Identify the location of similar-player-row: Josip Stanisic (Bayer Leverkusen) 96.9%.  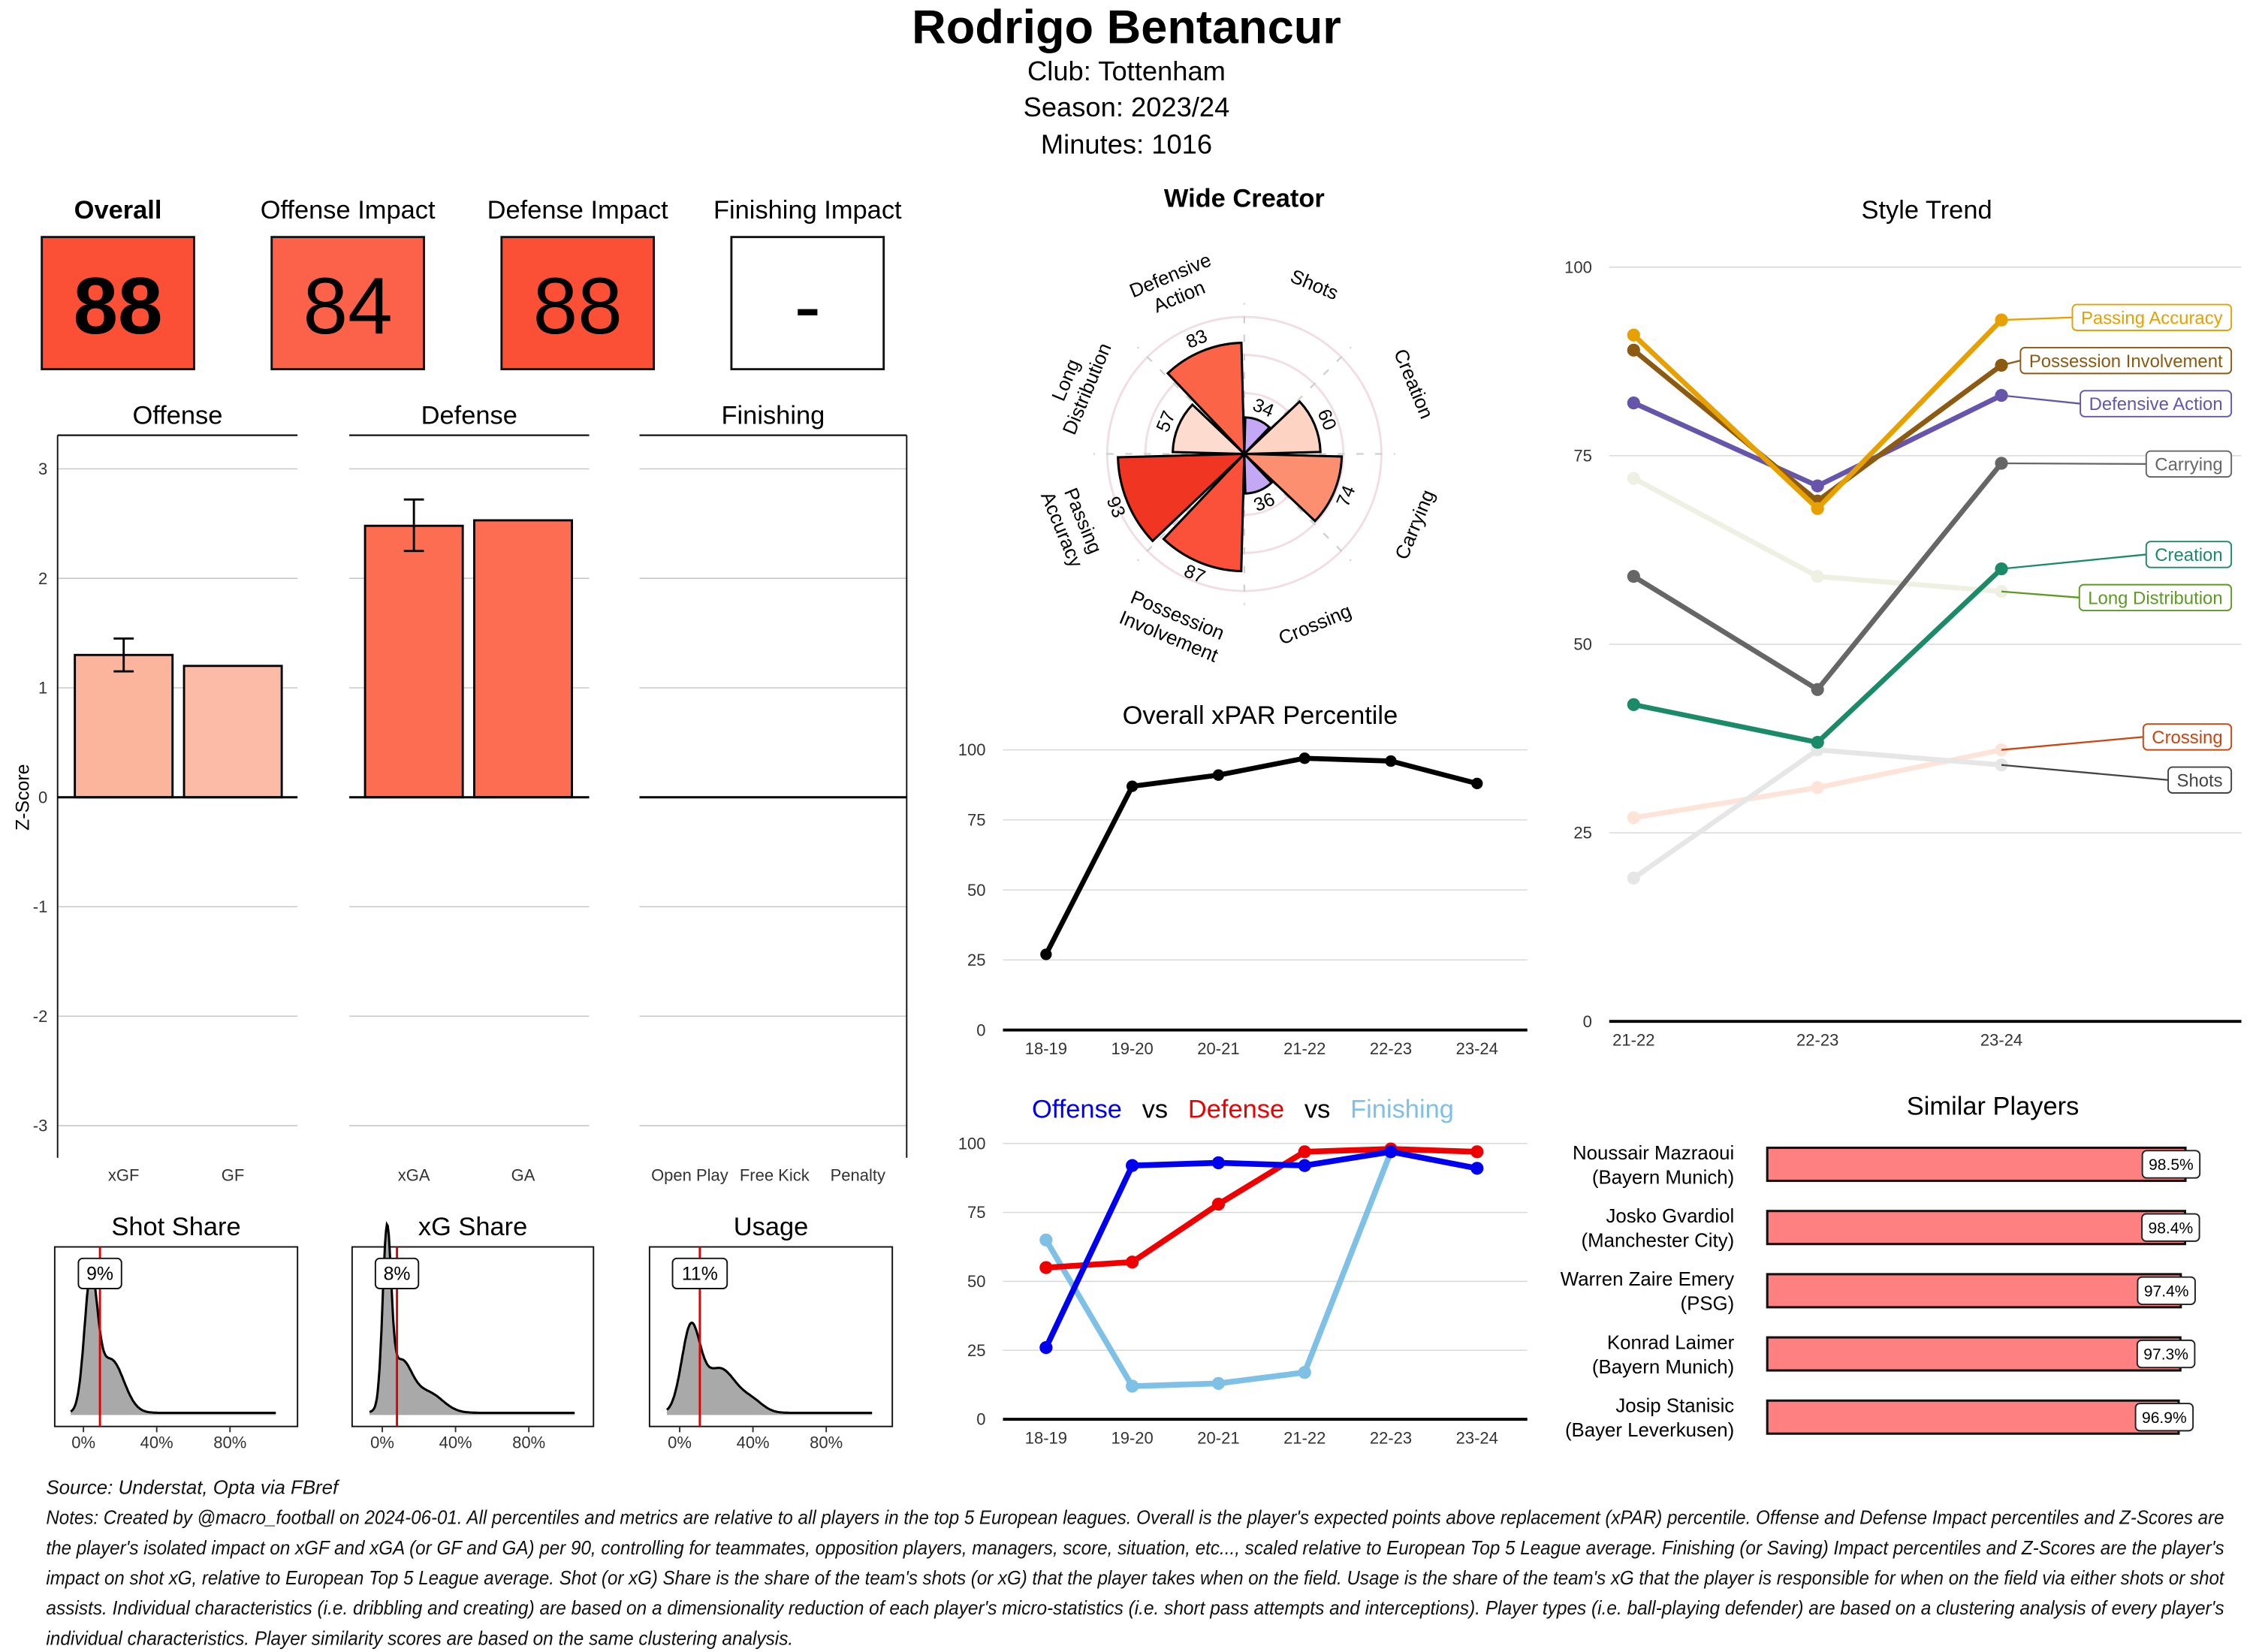
(1879, 1418).